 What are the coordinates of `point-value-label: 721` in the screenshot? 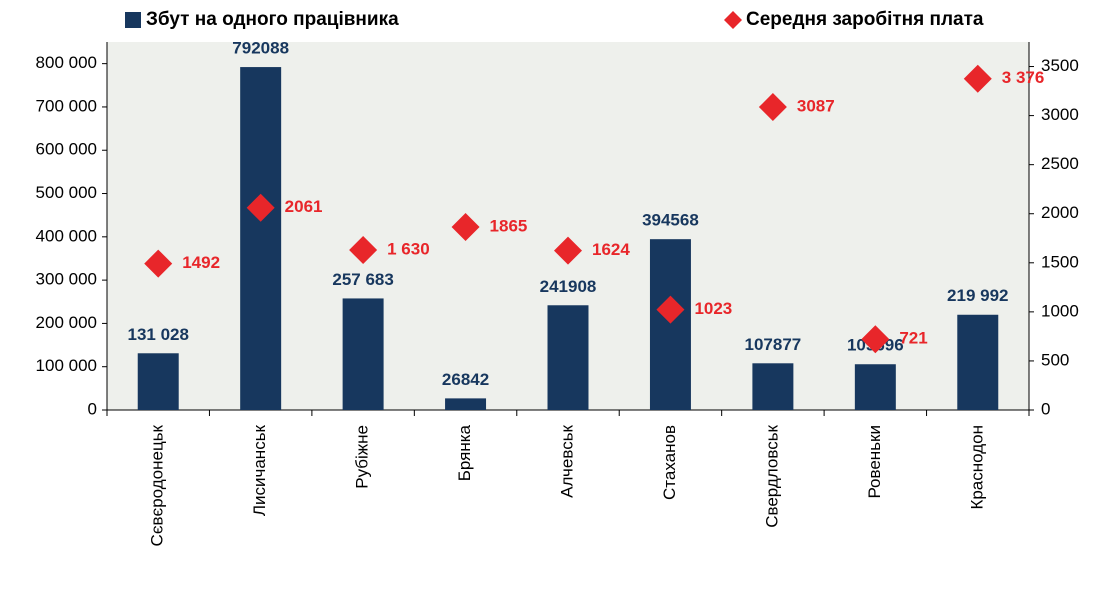 It's located at (913, 338).